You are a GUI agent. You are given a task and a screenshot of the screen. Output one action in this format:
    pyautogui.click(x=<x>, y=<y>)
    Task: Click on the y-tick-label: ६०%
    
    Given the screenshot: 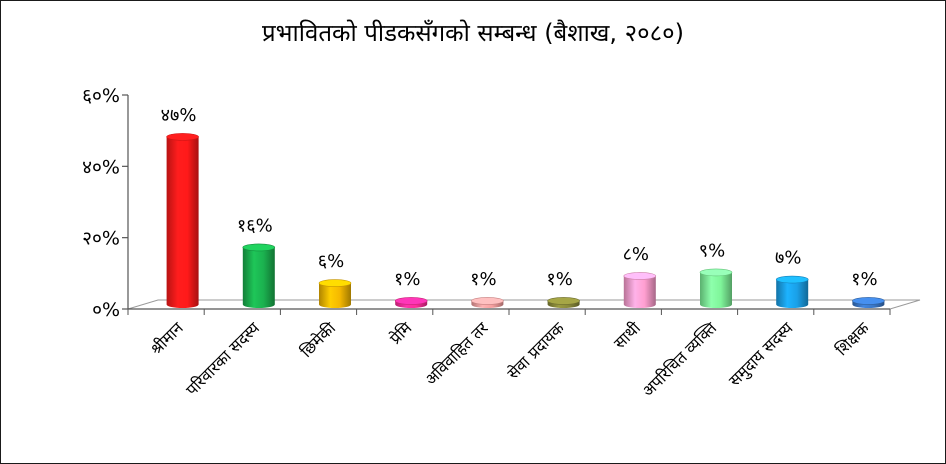 What is the action you would take?
    pyautogui.click(x=101, y=96)
    